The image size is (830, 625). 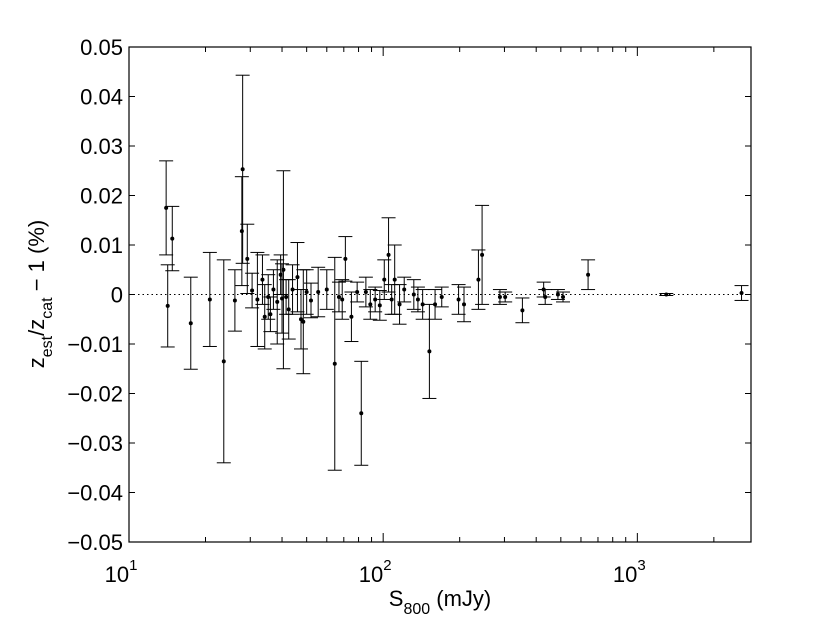 What do you see at coordinates (101, 196) in the screenshot?
I see `y-tick-label: 0.02` at bounding box center [101, 196].